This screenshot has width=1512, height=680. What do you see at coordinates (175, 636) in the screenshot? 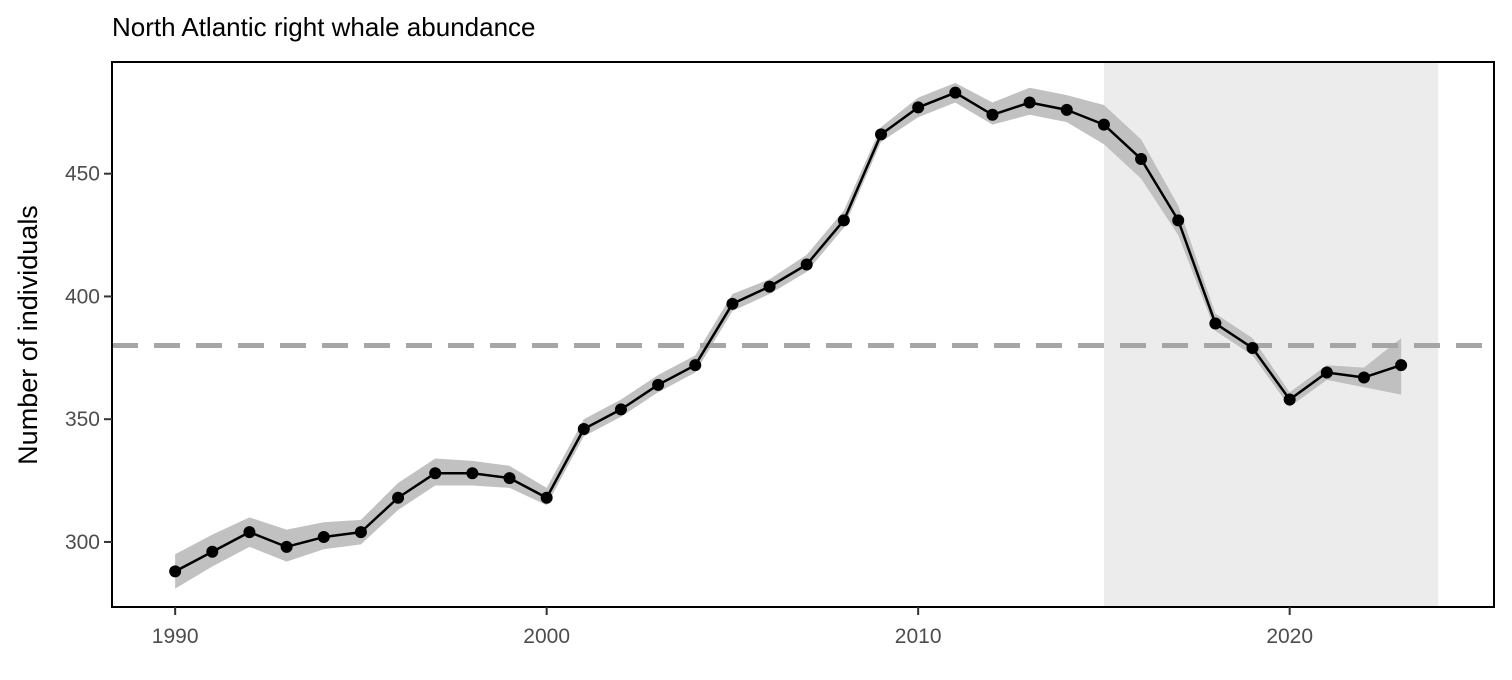
I see `x-tick-label: 1990` at bounding box center [175, 636].